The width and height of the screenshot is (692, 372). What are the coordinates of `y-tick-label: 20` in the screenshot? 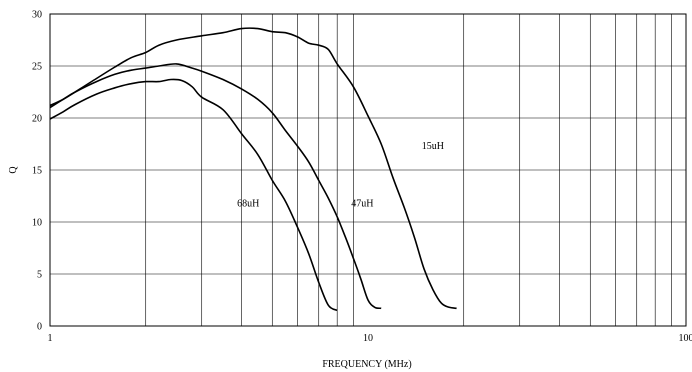 It's located at (37, 119).